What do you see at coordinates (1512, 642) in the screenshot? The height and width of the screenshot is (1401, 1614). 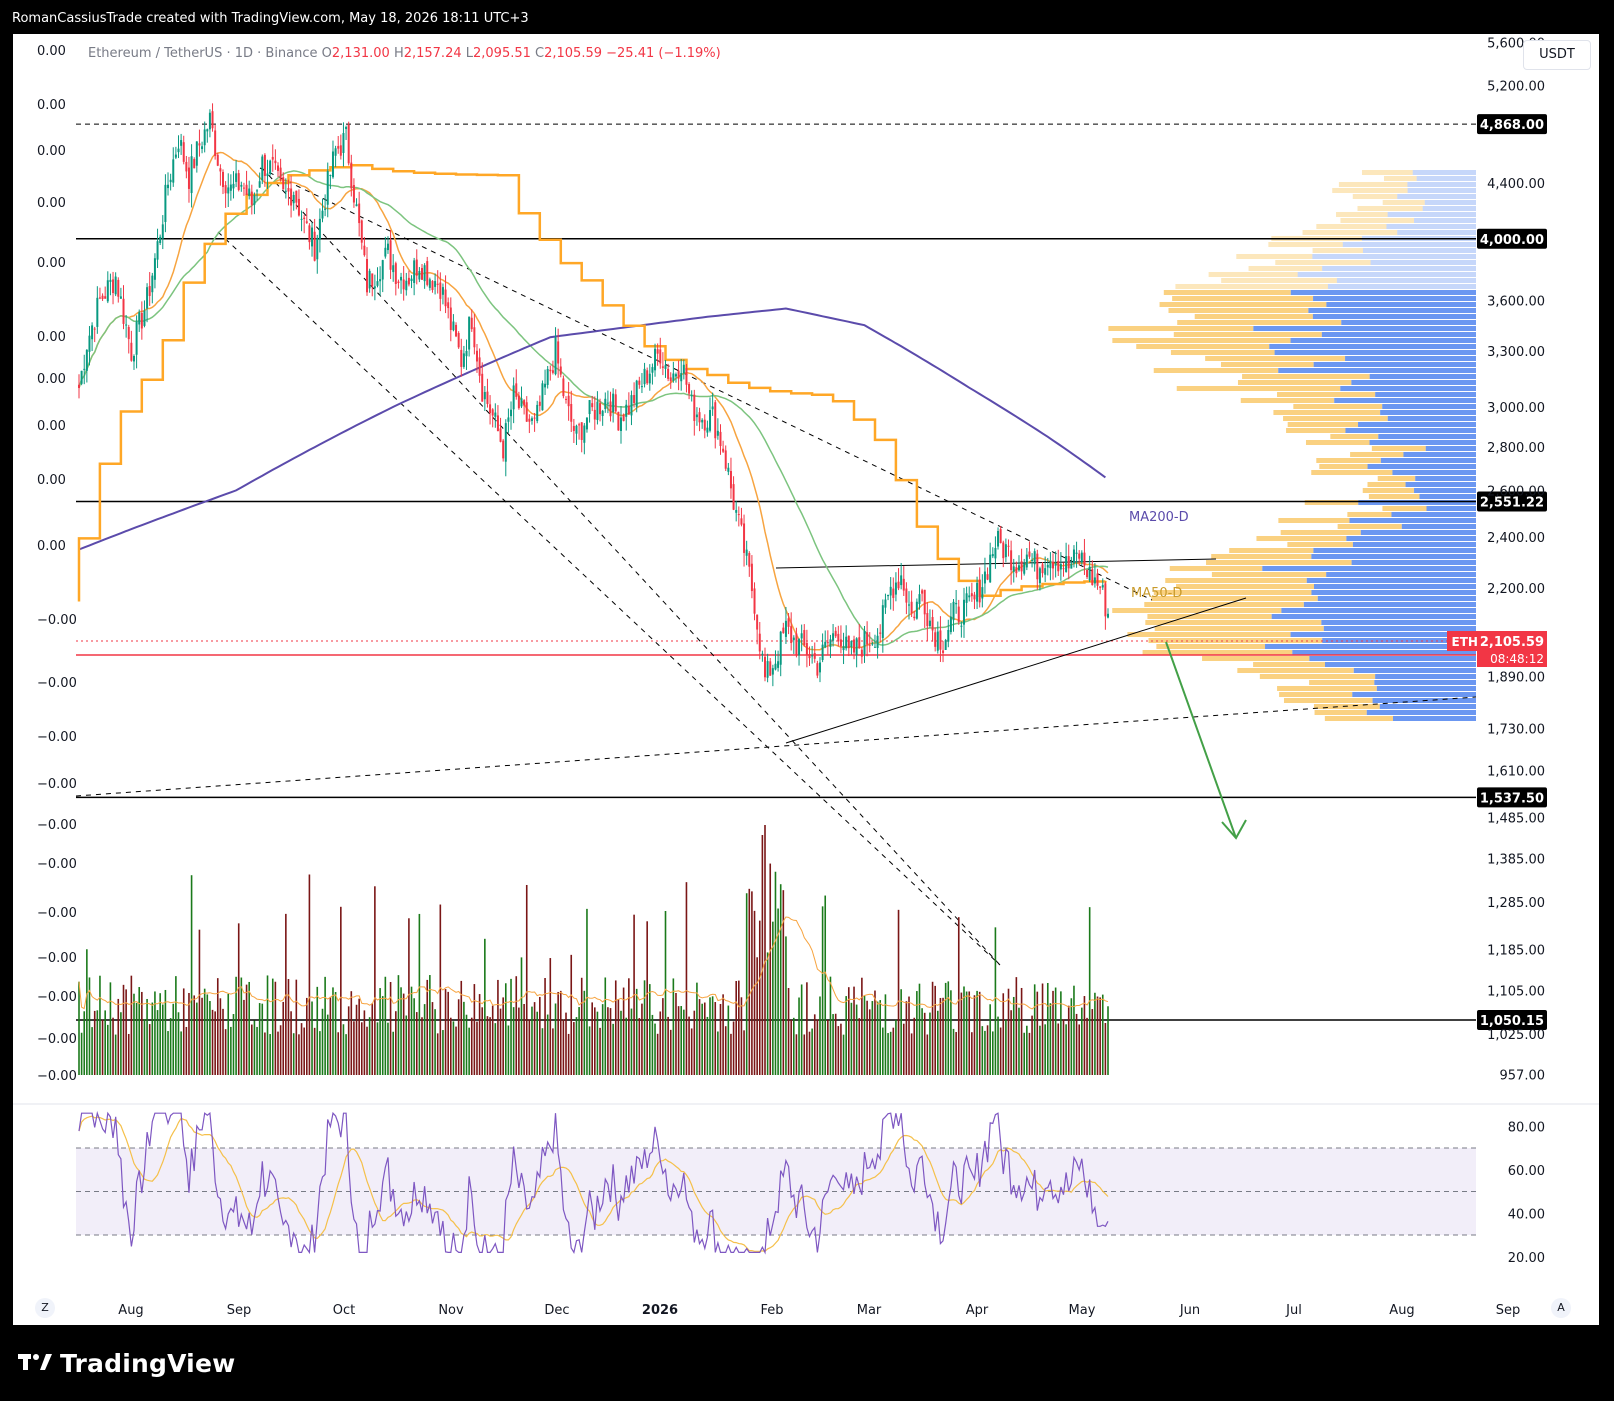 I see `current-price-value: 2,105.59` at bounding box center [1512, 642].